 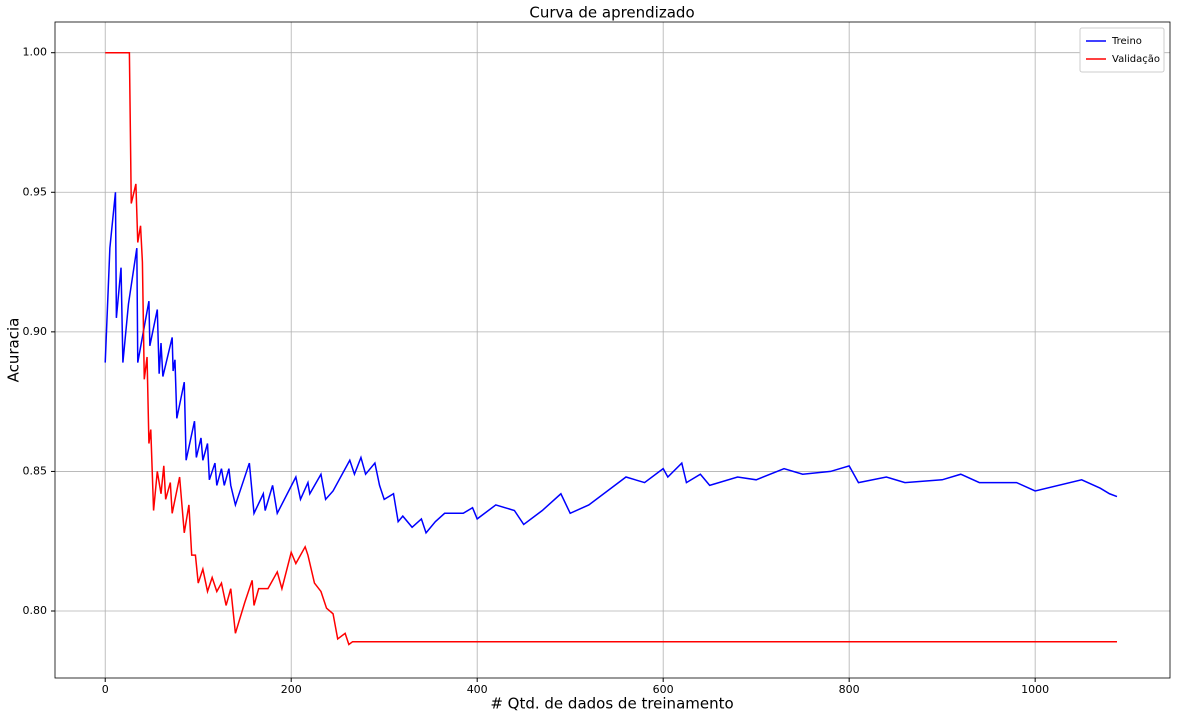 I want to click on chart-title: Curva de aprendizado, so click(x=611, y=13).